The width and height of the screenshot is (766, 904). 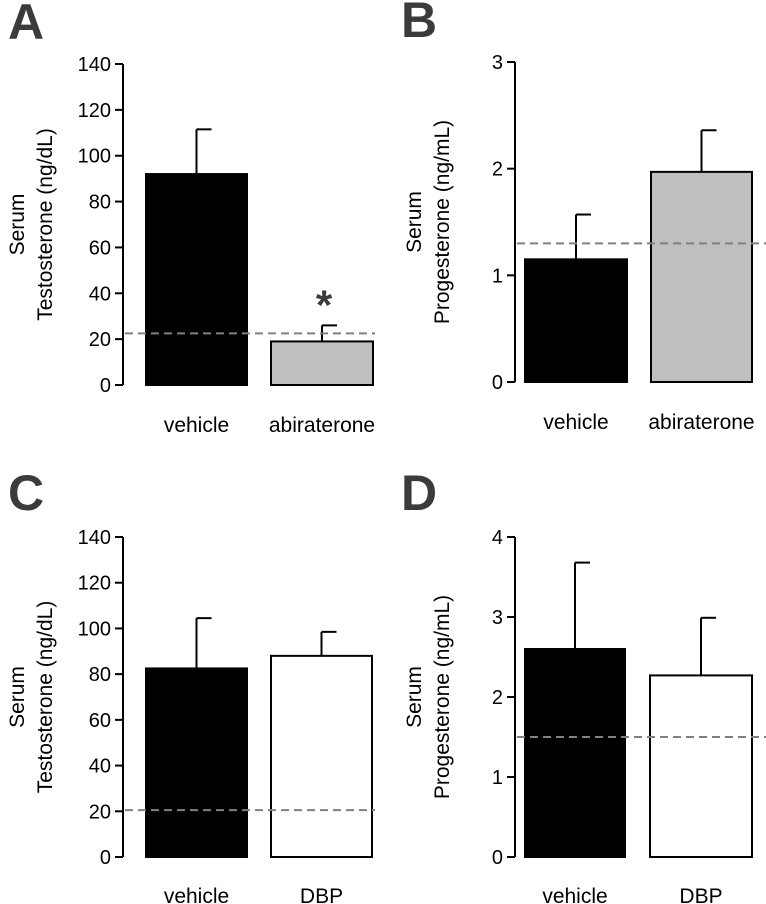 What do you see at coordinates (324, 304) in the screenshot?
I see `significance-asterisk: *` at bounding box center [324, 304].